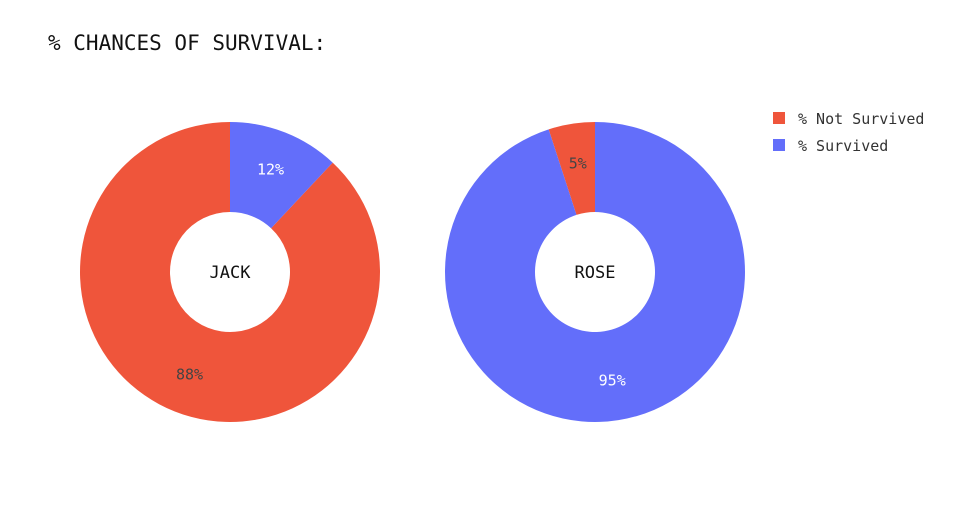 This screenshot has height=529, width=954. Describe the element at coordinates (861, 119) in the screenshot. I see `legend-label-not-survived: % Not Survived` at that location.